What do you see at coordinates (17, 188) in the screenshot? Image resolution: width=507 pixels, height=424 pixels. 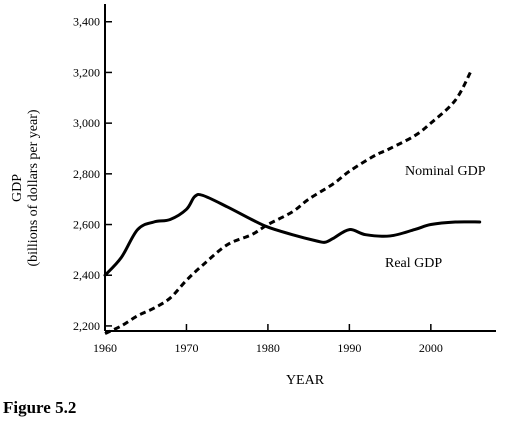 I see `y-axis-title-line1: GDP` at bounding box center [17, 188].